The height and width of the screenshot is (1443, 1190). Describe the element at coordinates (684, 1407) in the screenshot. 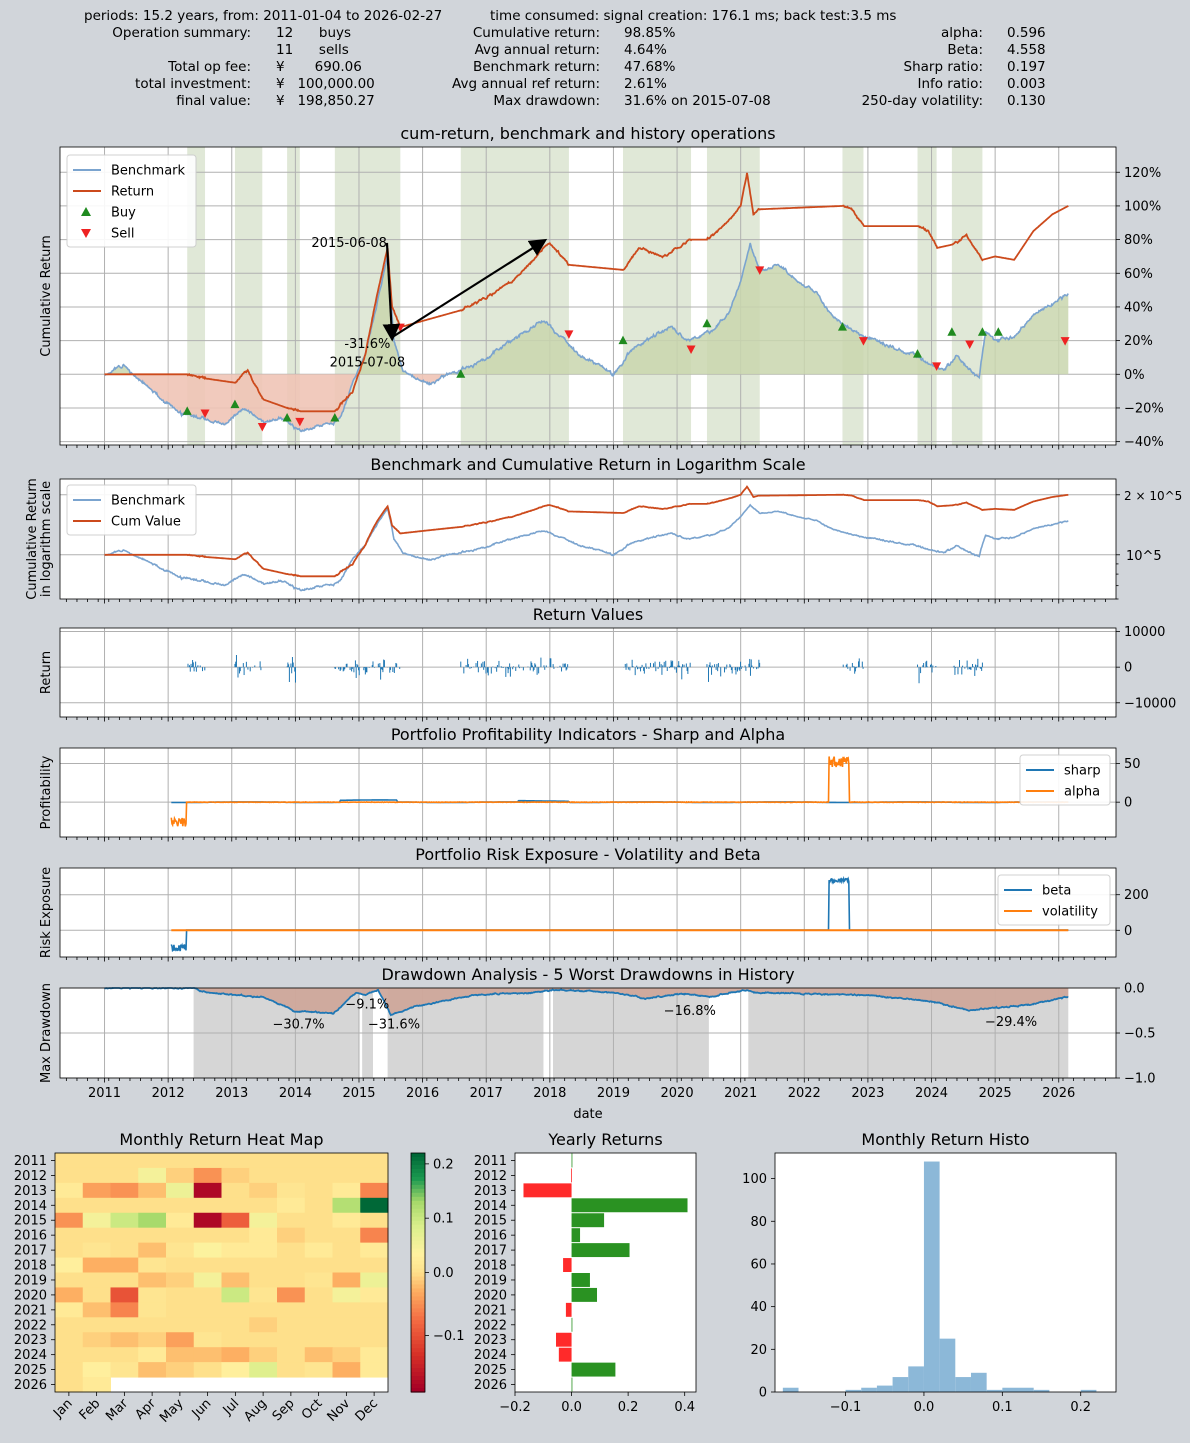

I see `x-tick-label: 0.4` at that location.